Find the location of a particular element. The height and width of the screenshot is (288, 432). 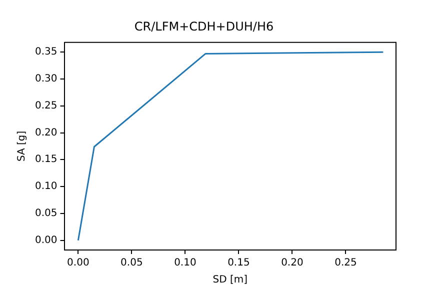

x-tick-label: 0.05 is located at coordinates (131, 263).